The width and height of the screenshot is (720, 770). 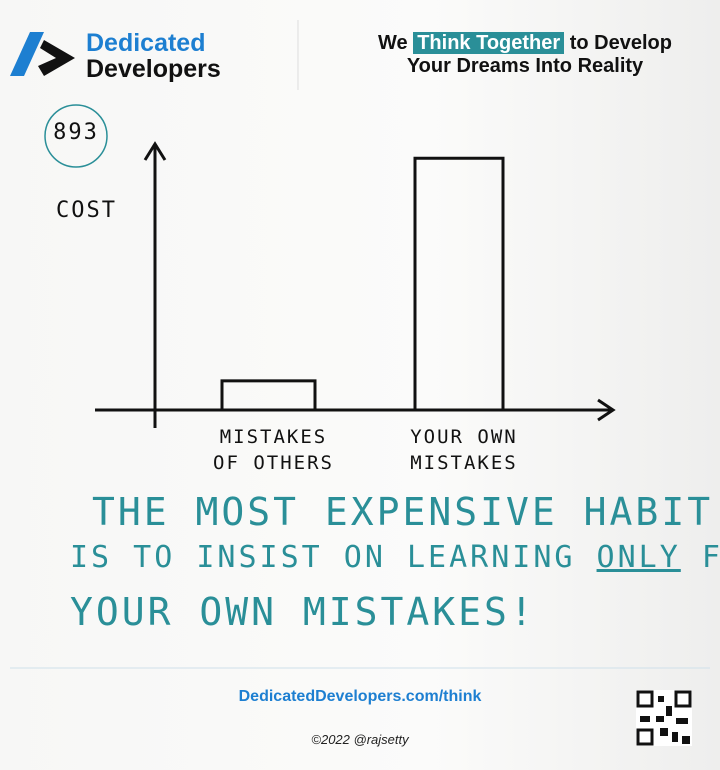 What do you see at coordinates (360, 739) in the screenshot?
I see `copyright: ©2022 @rajsetty` at bounding box center [360, 739].